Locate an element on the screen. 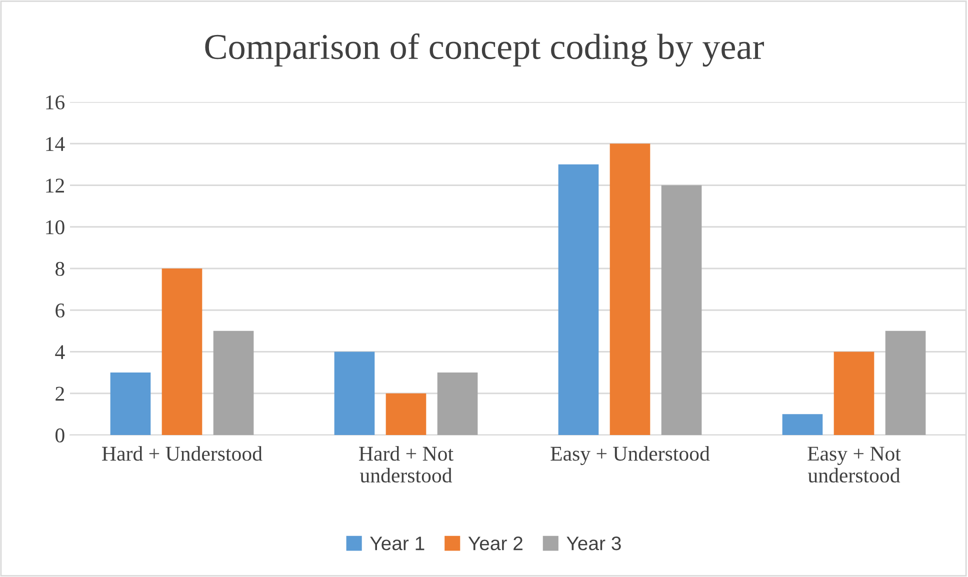  y-tick-label: 10 is located at coordinates (55, 227).